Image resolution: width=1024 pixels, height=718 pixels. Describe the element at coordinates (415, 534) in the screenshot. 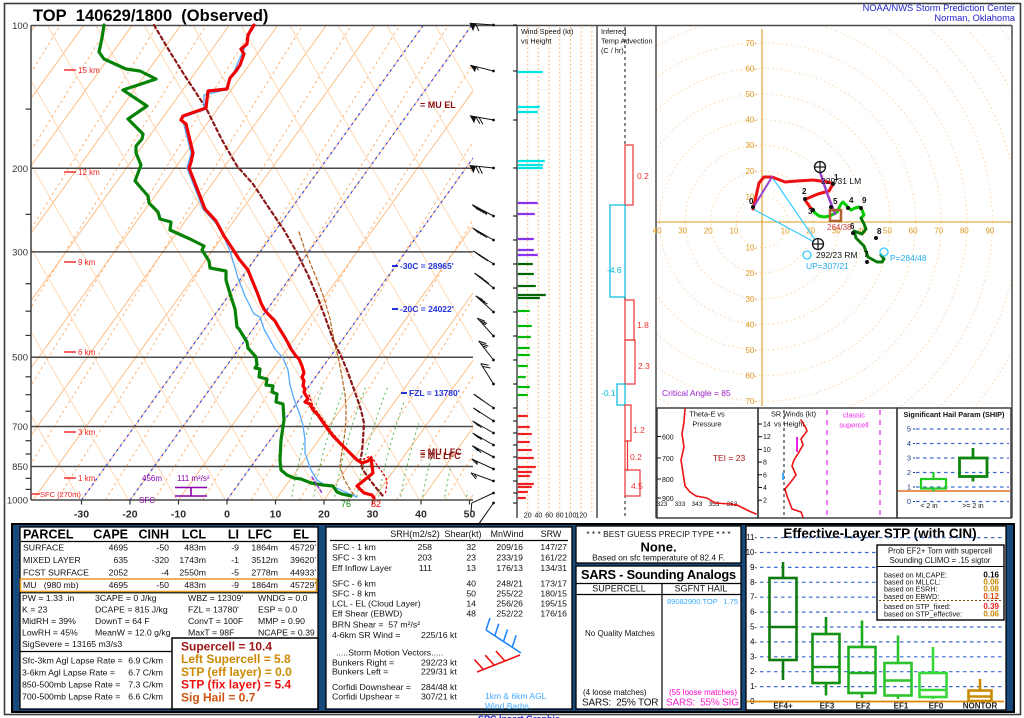

I see `svg-text: SRH(m2/s2)` at that location.